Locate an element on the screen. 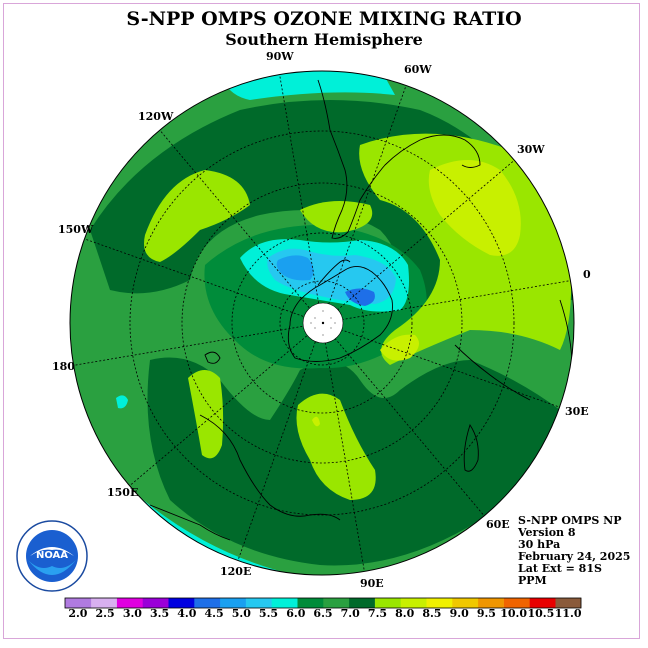 Image resolution: width=648 pixels, height=648 pixels. info-pressure: 30 hPa is located at coordinates (539, 544).